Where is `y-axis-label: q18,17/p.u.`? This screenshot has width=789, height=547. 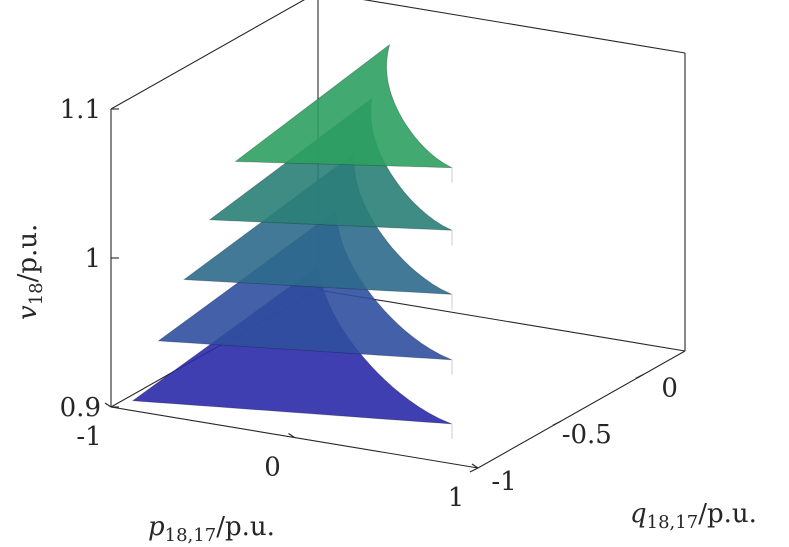 y-axis-label: q18,17/p.u. is located at coordinates (693, 516).